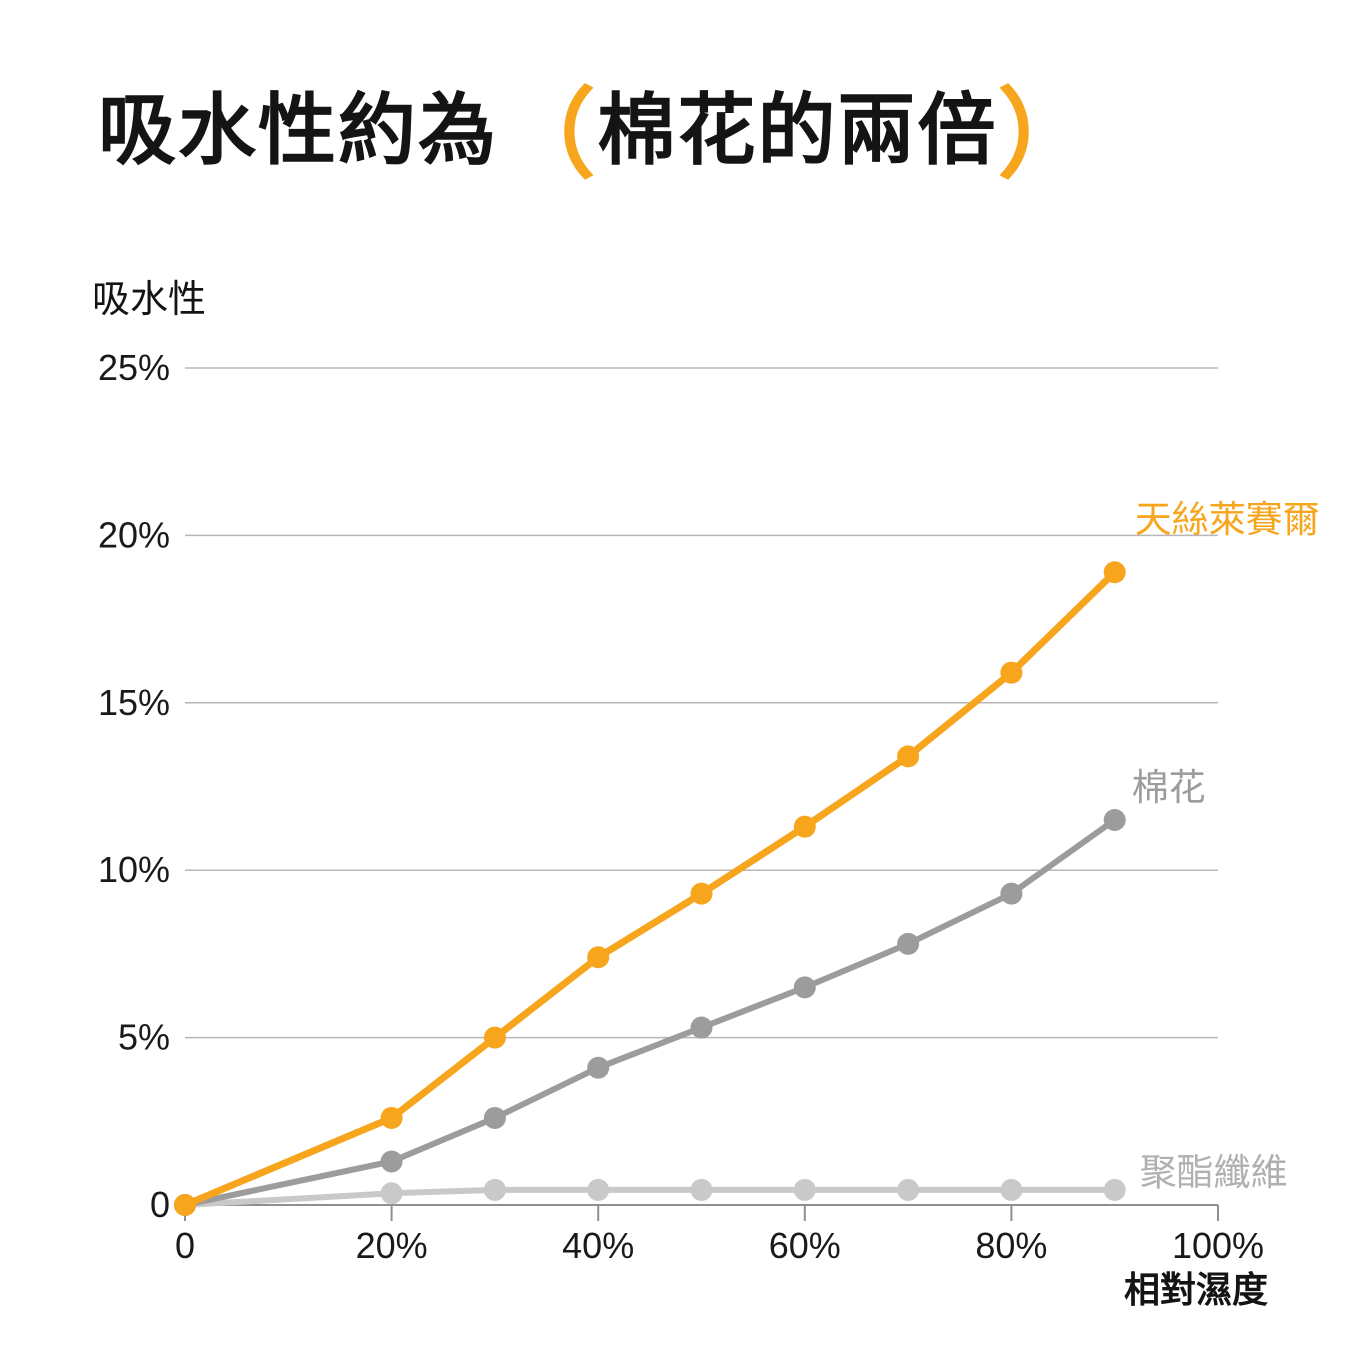 This screenshot has width=1360, height=1360. I want to click on legend-polyester: 聚酯纖維, so click(1214, 1172).